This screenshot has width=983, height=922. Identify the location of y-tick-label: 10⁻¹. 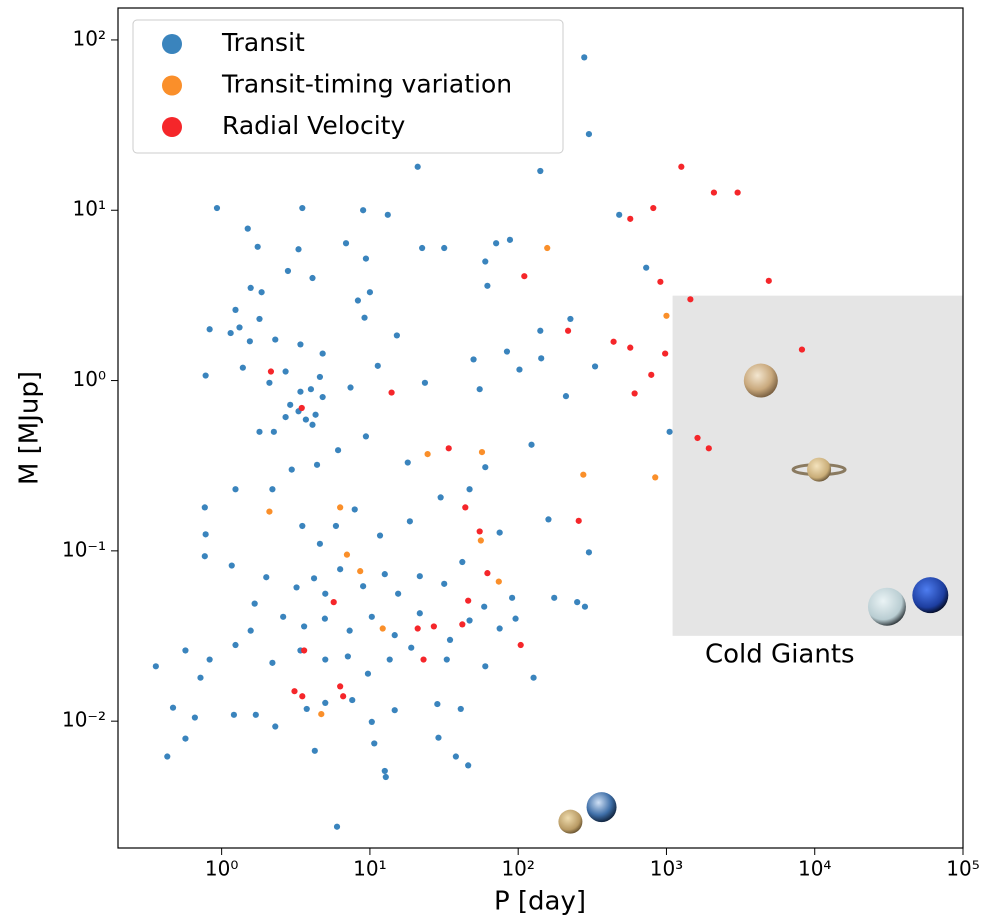
(84, 549).